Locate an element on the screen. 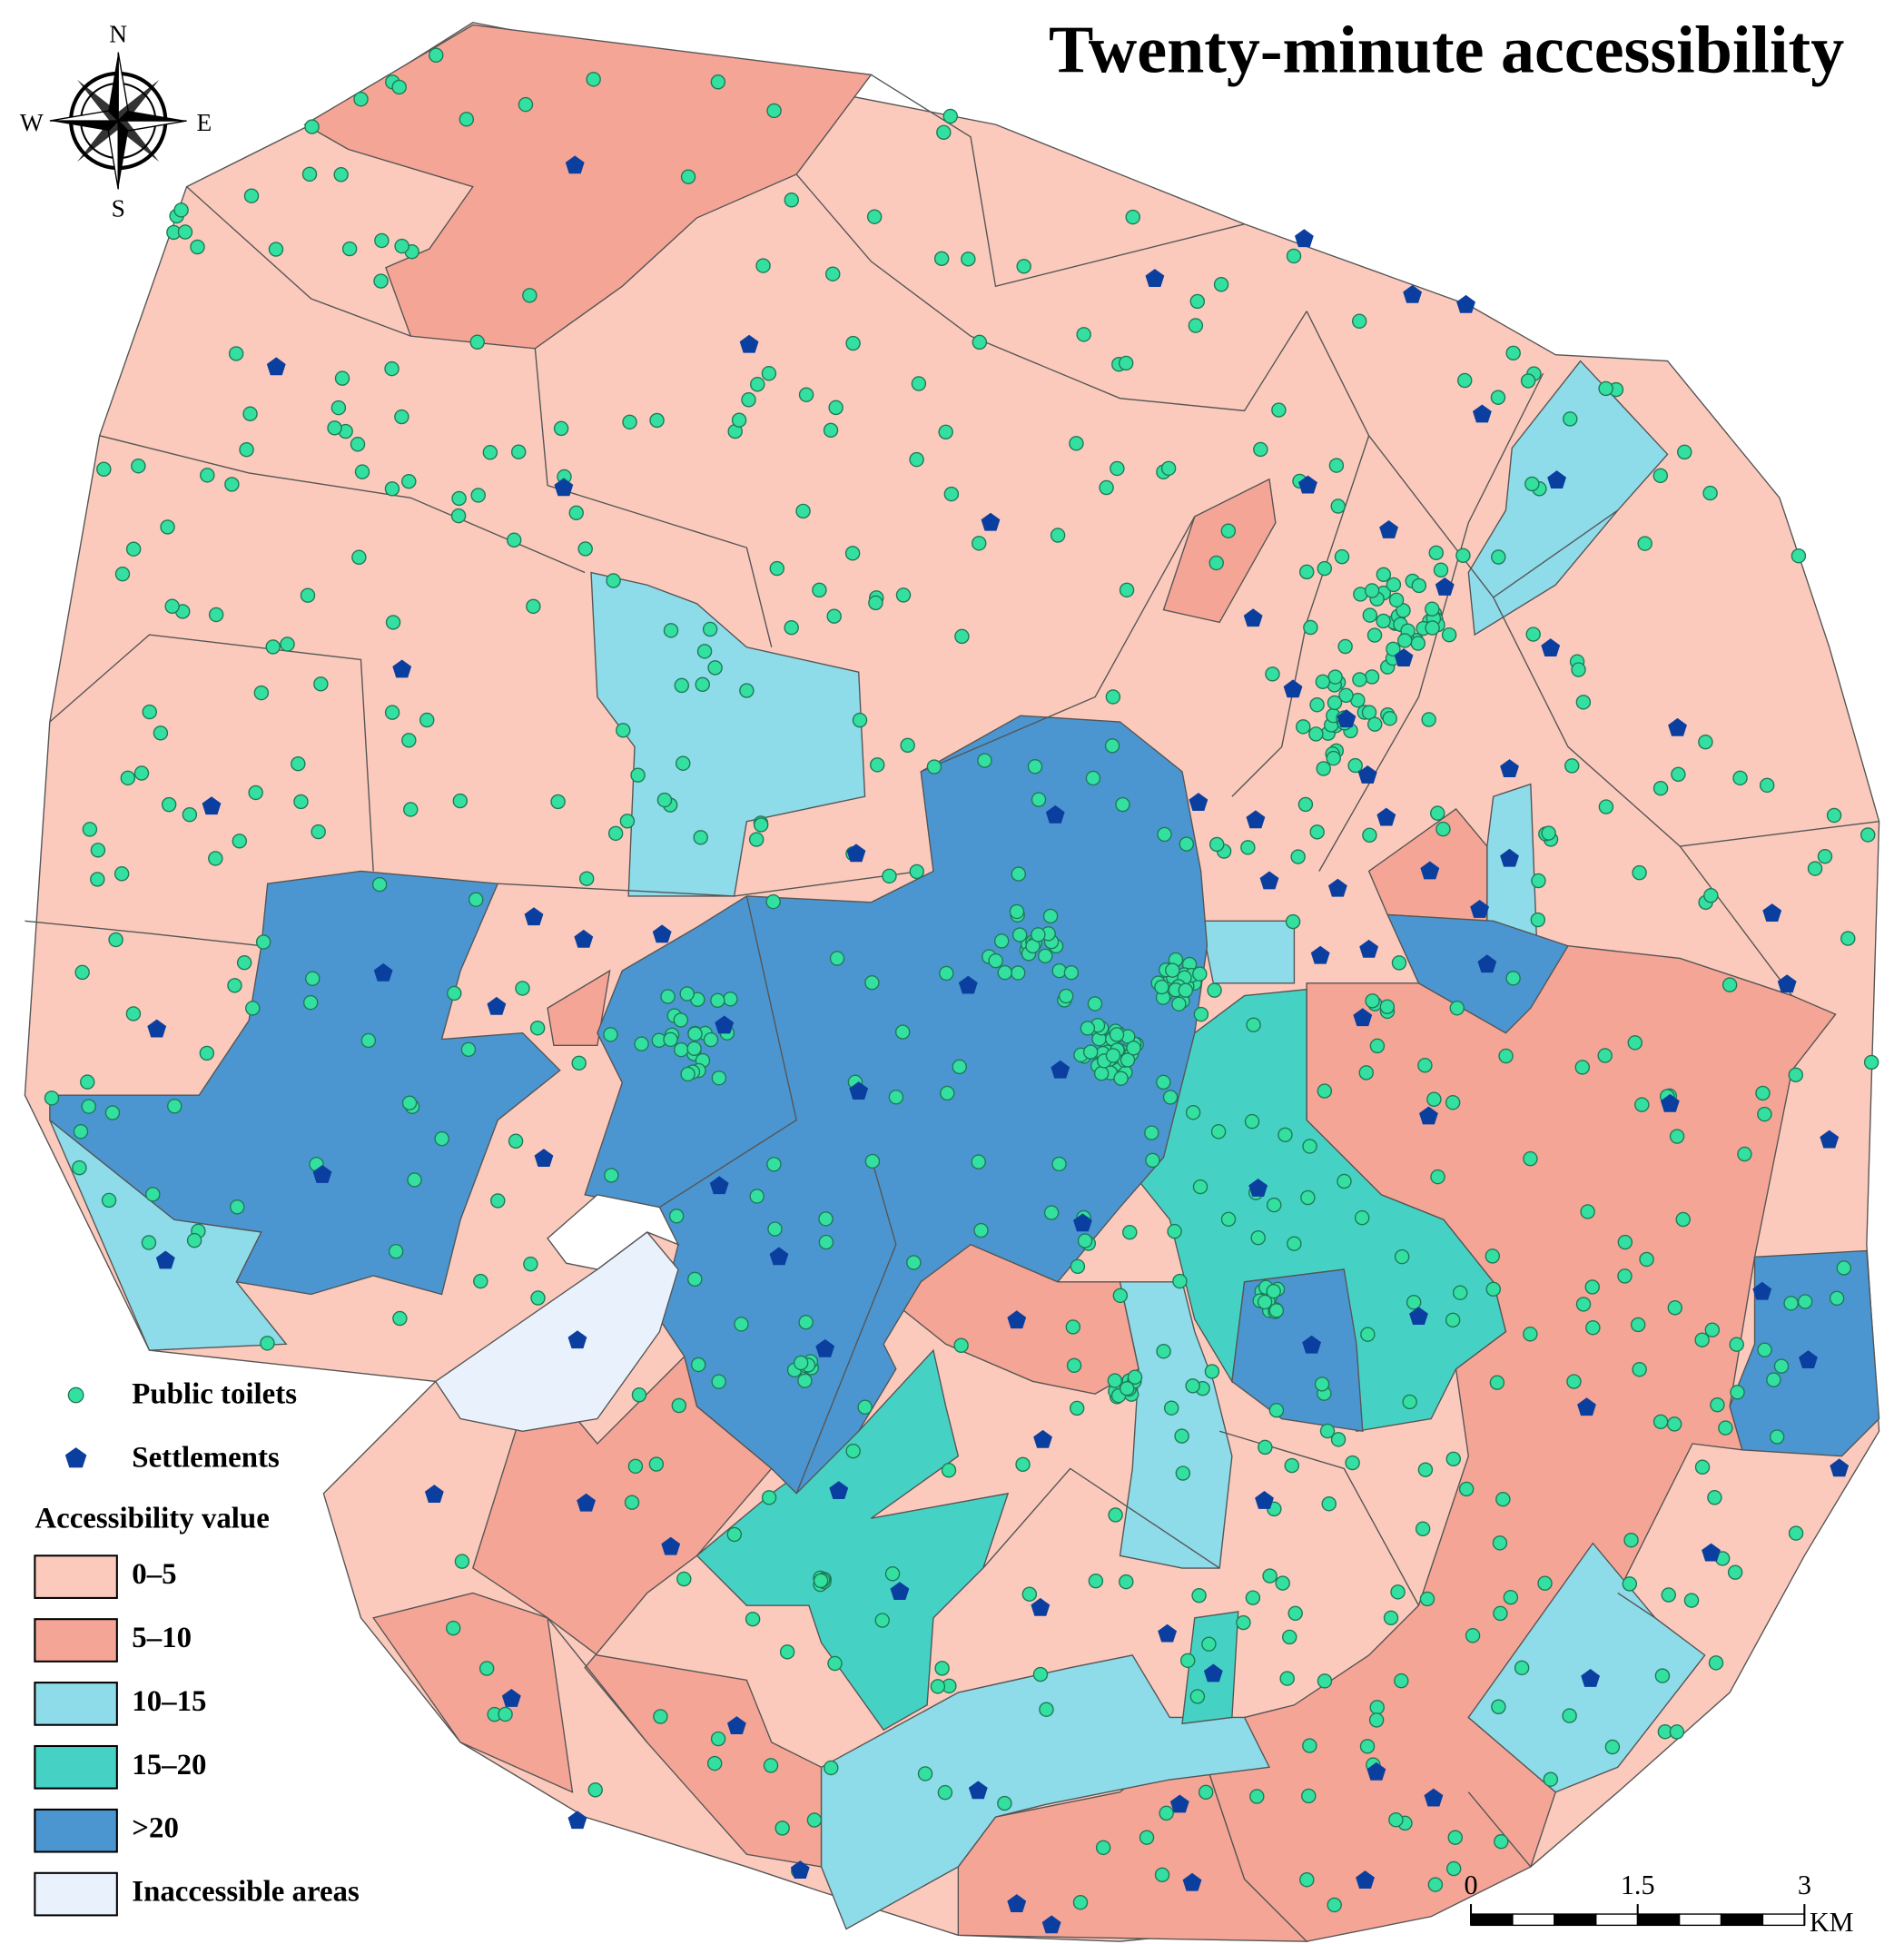 The height and width of the screenshot is (1944, 1904). scale-label: 0 is located at coordinates (1470, 1885).